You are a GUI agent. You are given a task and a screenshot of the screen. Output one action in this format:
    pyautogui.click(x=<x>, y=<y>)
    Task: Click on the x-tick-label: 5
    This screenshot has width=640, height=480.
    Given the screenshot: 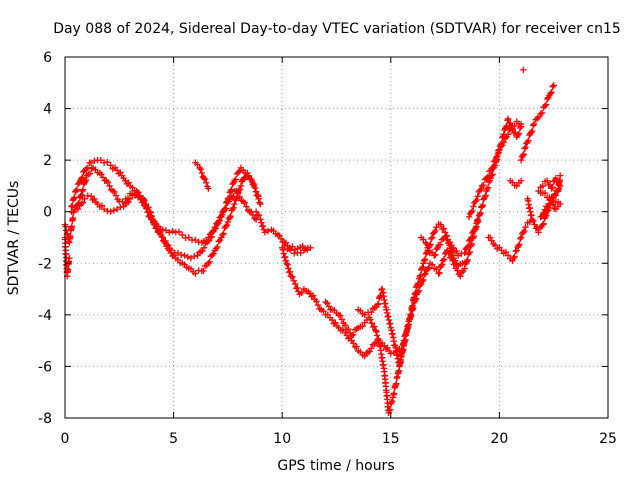 What is the action you would take?
    pyautogui.click(x=173, y=439)
    